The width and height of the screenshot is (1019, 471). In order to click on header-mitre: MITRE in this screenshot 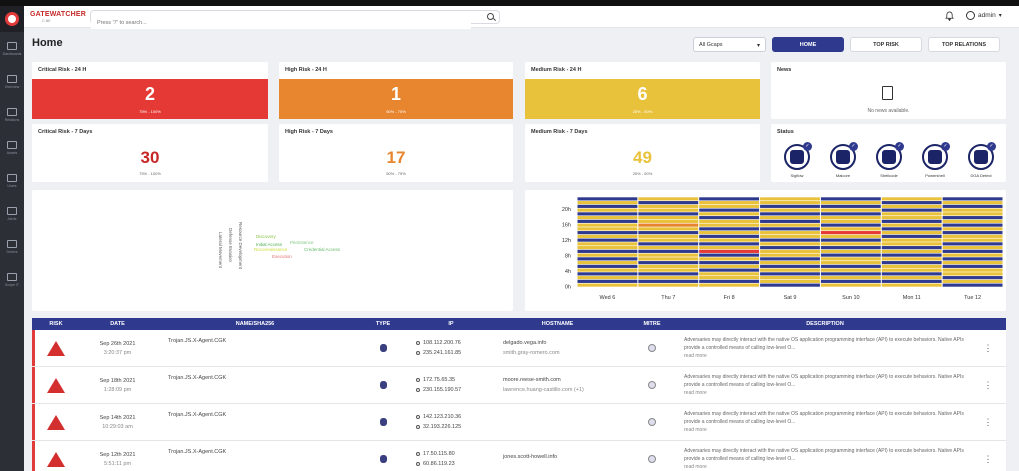, I will do `click(652, 324)`.